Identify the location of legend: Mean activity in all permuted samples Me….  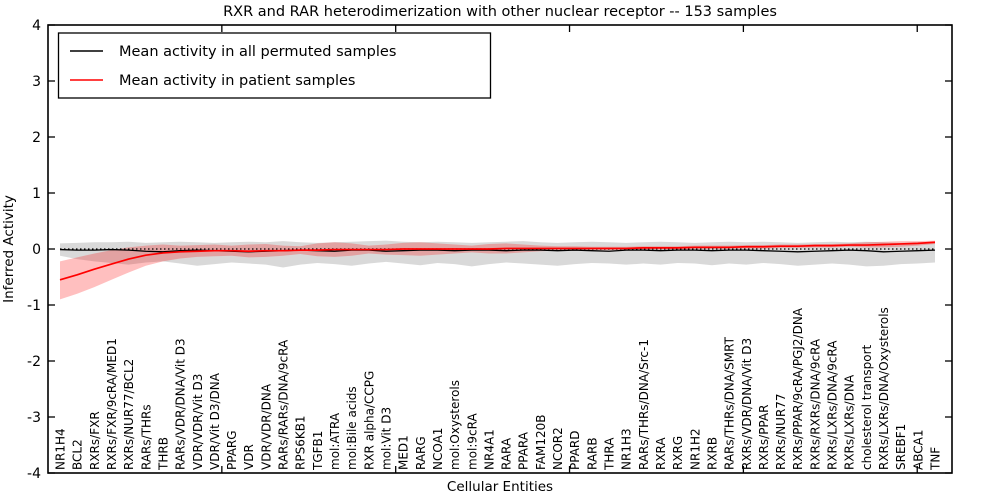
(274, 65).